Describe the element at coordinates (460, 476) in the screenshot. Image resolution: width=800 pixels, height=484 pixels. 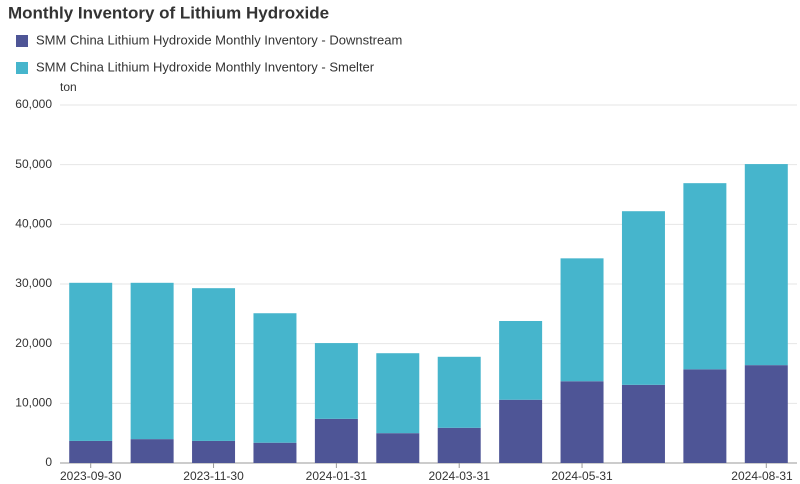
I see `x-tick-label: 2024-03-31` at that location.